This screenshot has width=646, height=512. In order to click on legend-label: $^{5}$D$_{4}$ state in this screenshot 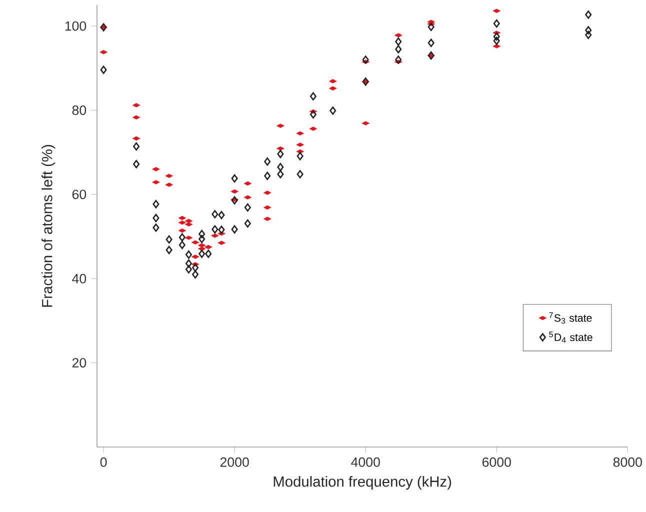, I will do `click(570, 337)`.